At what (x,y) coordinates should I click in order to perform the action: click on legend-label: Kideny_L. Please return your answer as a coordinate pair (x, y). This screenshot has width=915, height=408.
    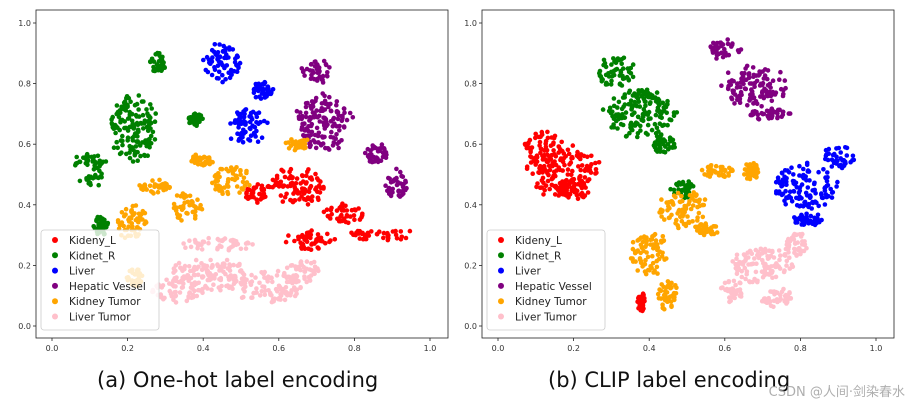
    Looking at the image, I should click on (538, 241).